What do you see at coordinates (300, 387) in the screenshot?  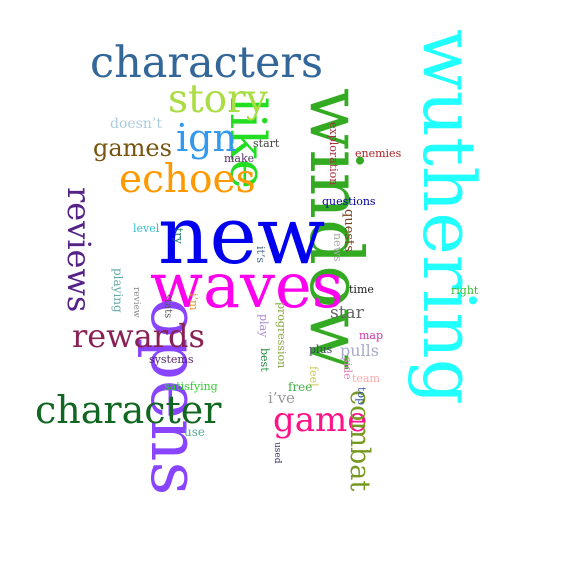 I see `word-45: free` at bounding box center [300, 387].